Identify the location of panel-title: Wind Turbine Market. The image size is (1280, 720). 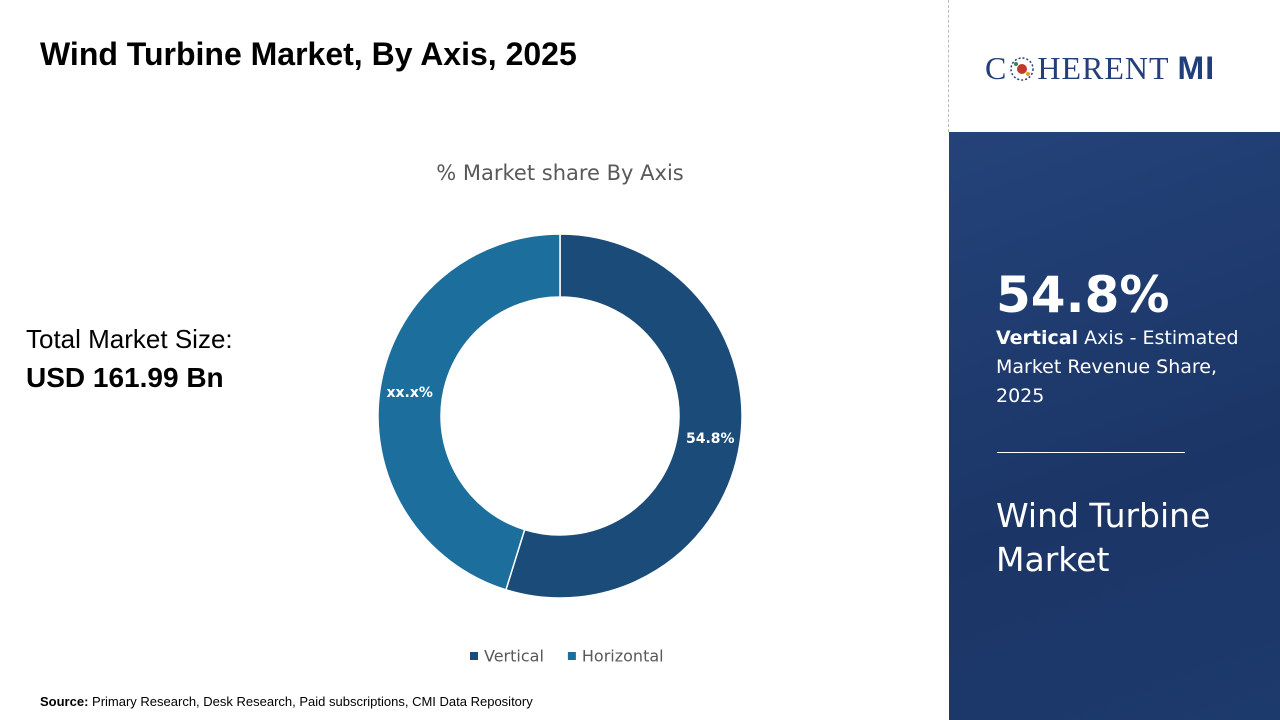
(1103, 537).